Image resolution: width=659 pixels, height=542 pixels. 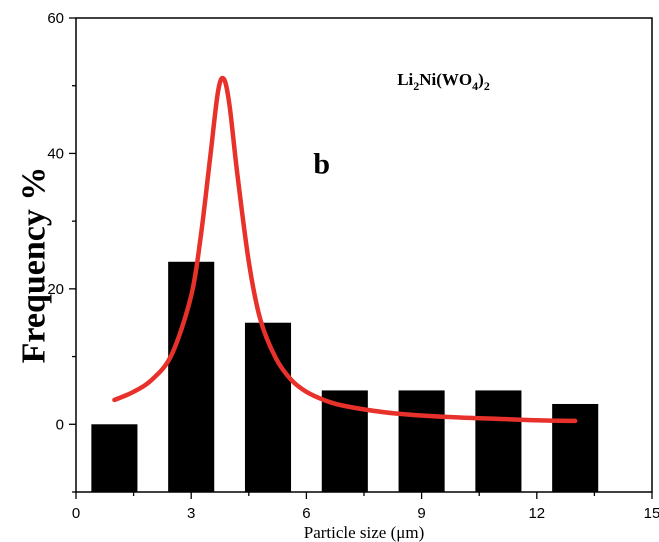 What do you see at coordinates (34, 265) in the screenshot?
I see `y-axis-label: Frequency %` at bounding box center [34, 265].